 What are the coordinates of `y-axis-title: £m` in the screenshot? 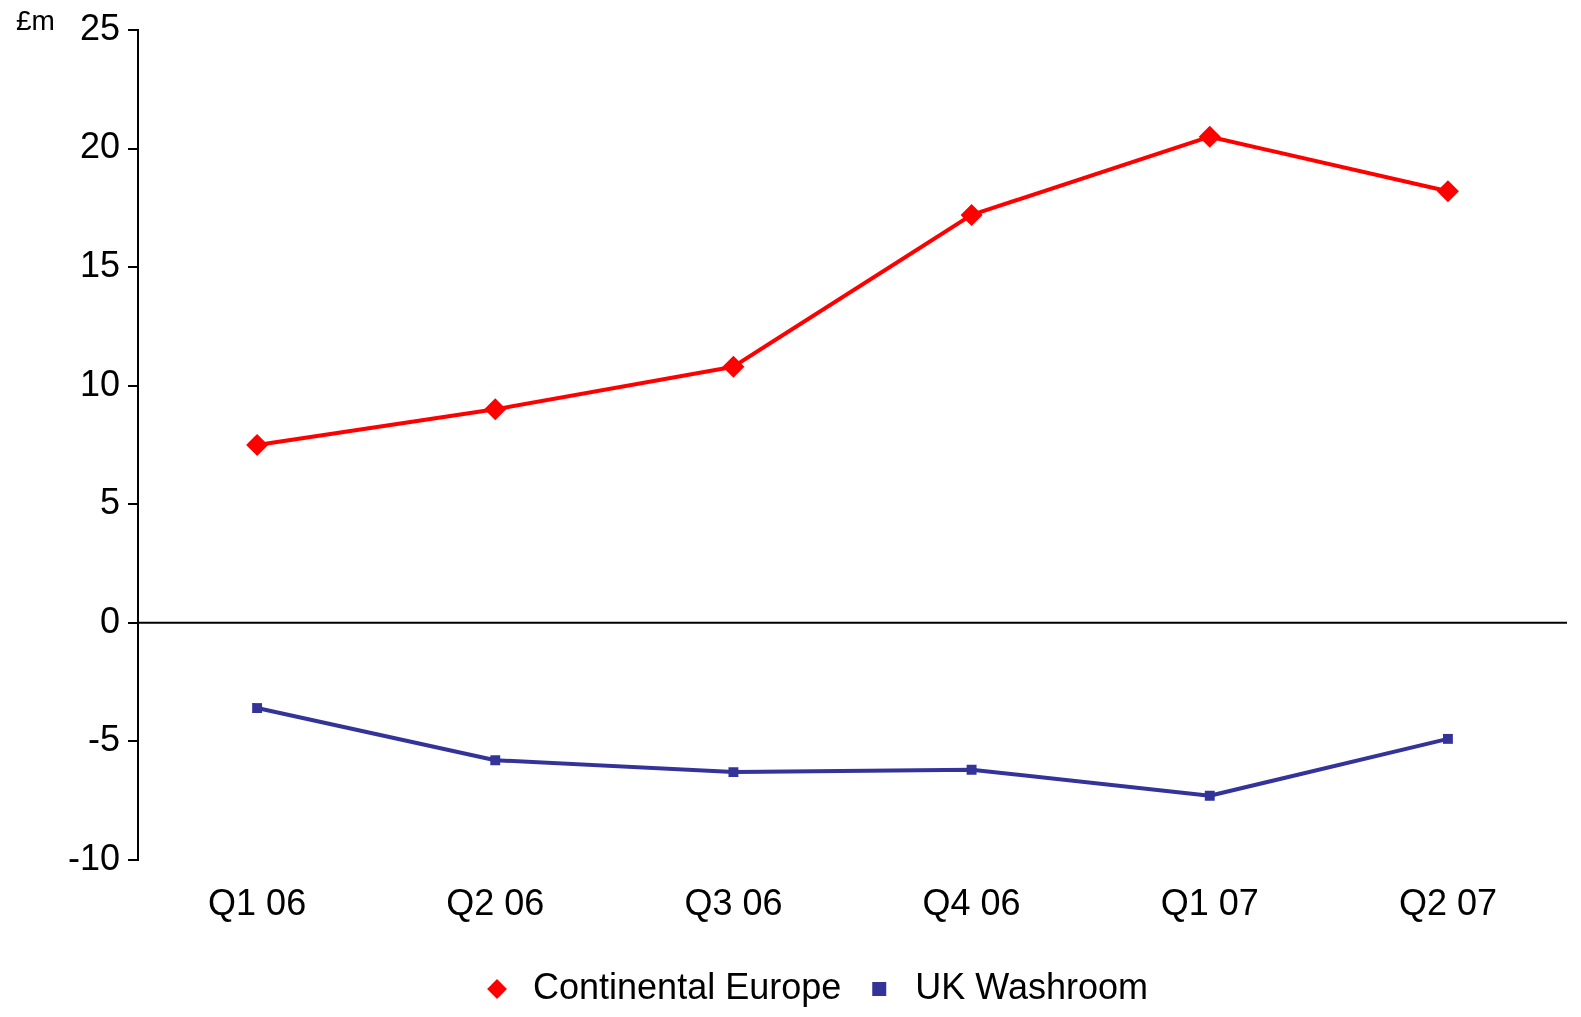 It's located at (35, 20).